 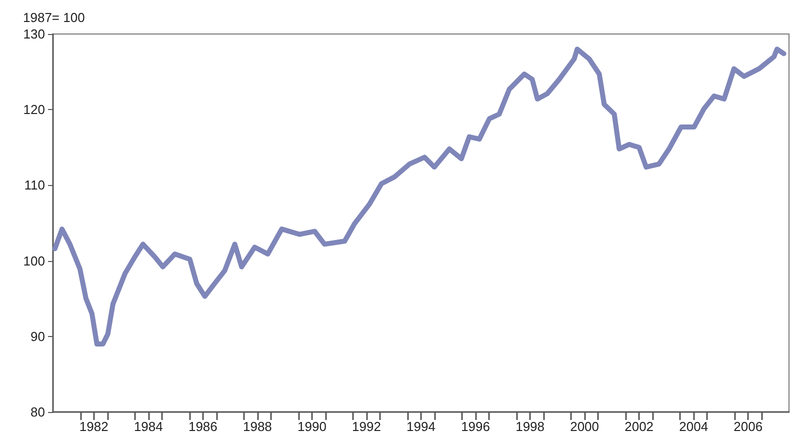 I want to click on x-tick-label: 2004, so click(x=693, y=426).